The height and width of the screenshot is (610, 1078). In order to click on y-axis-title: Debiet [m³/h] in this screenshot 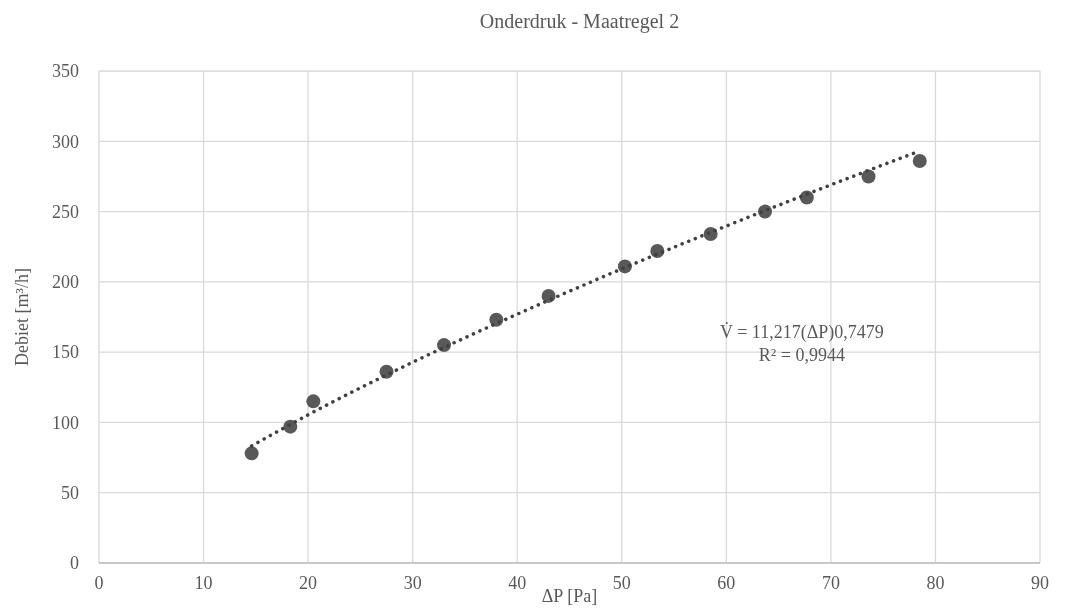, I will do `click(22, 317)`.